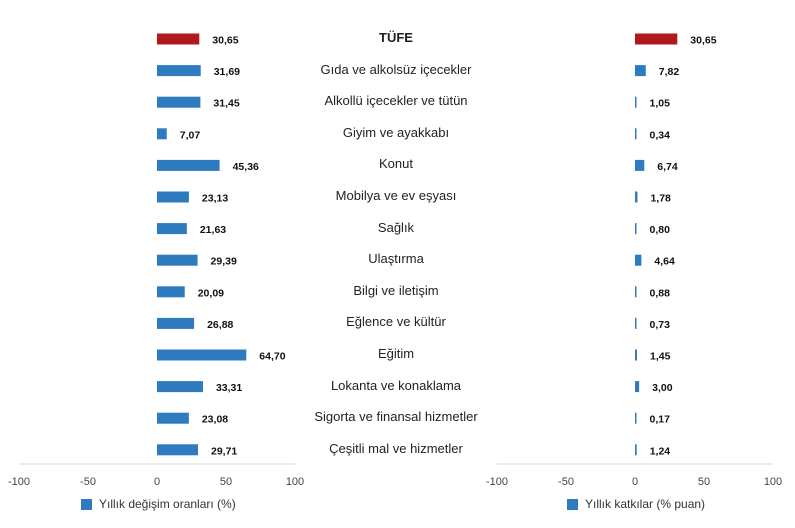 The height and width of the screenshot is (528, 795). What do you see at coordinates (396, 417) in the screenshot?
I see `category-label: Sigorta ve finansal hizmetler` at bounding box center [396, 417].